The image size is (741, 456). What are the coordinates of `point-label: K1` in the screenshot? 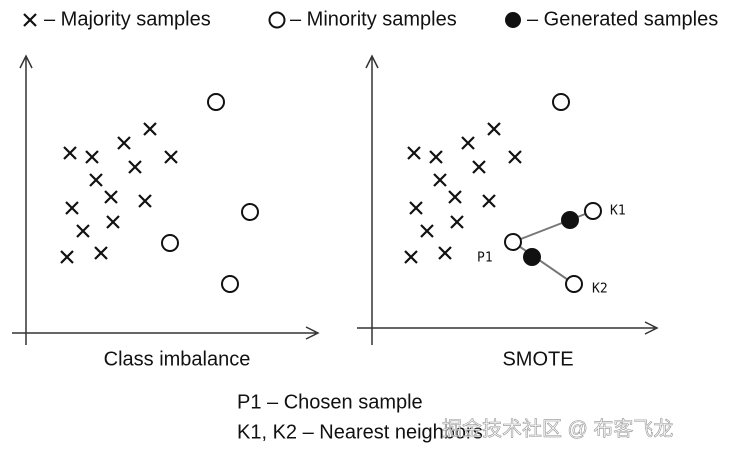 It's located at (618, 211).